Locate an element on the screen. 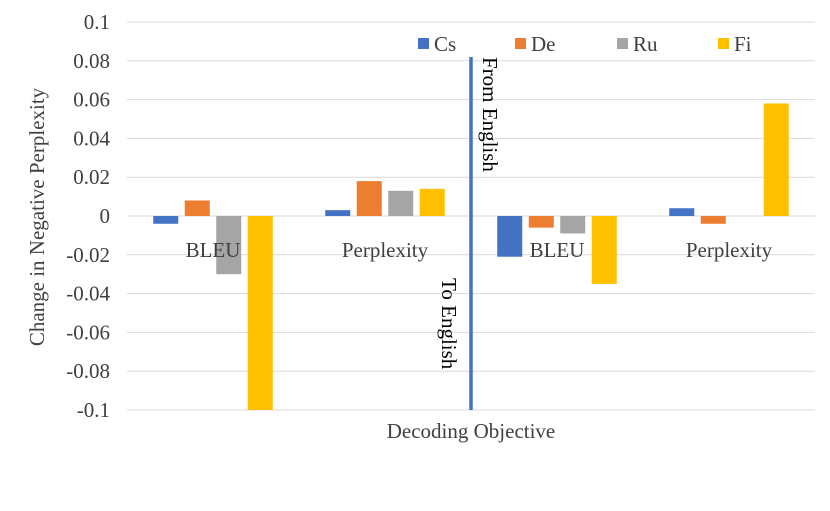 Image resolution: width=830 pixels, height=511 pixels. y-tick-label: 0.04 is located at coordinates (91, 138).